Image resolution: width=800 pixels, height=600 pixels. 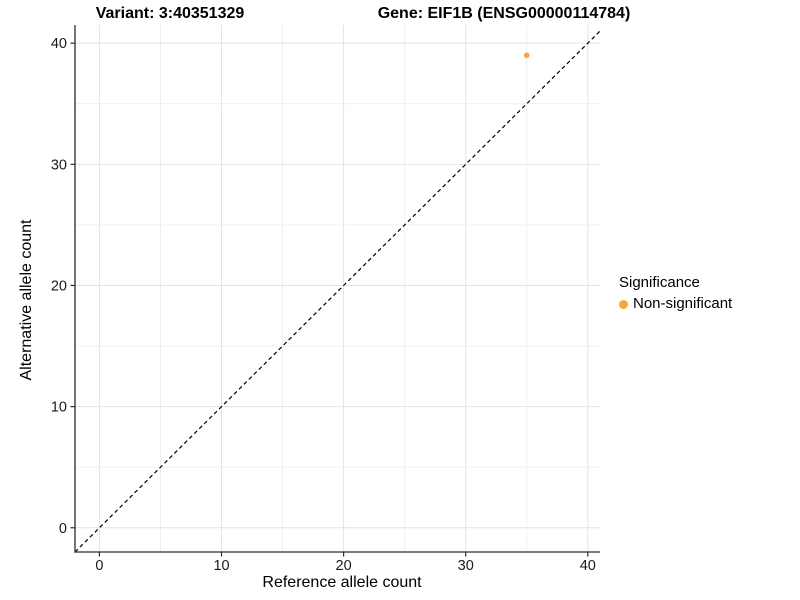 I want to click on y-tick-label: 0, so click(x=63, y=529).